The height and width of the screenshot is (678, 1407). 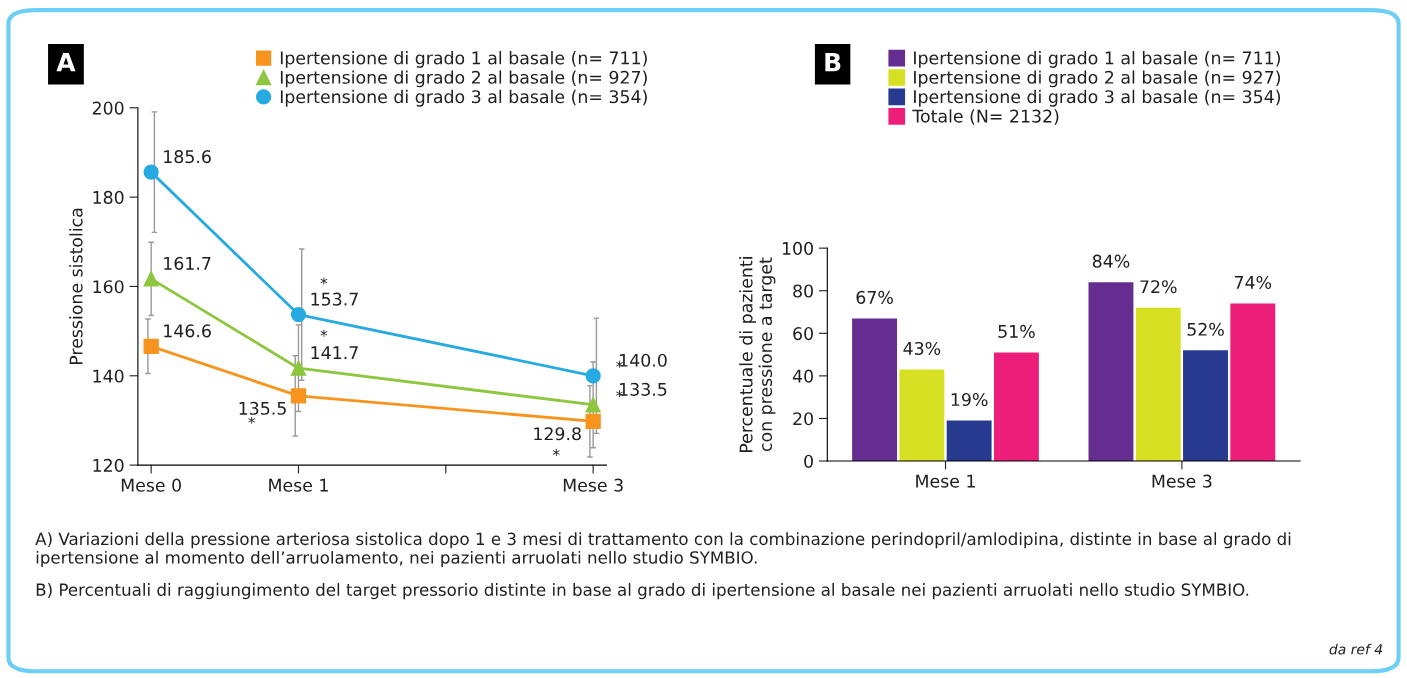 What do you see at coordinates (797, 248) in the screenshot?
I see `y-tick-label: 100` at bounding box center [797, 248].